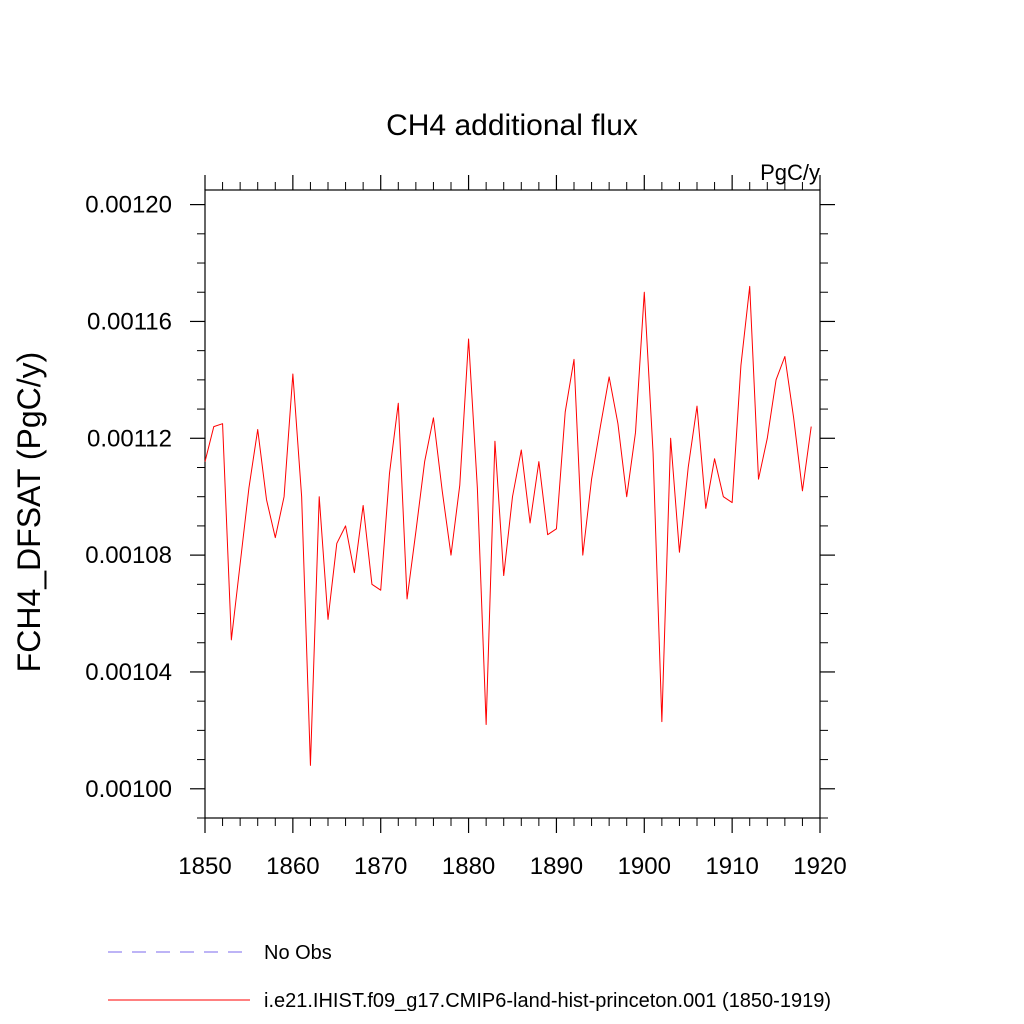 The height and width of the screenshot is (1024, 1024). I want to click on x-tick-label: 1910, so click(731, 866).